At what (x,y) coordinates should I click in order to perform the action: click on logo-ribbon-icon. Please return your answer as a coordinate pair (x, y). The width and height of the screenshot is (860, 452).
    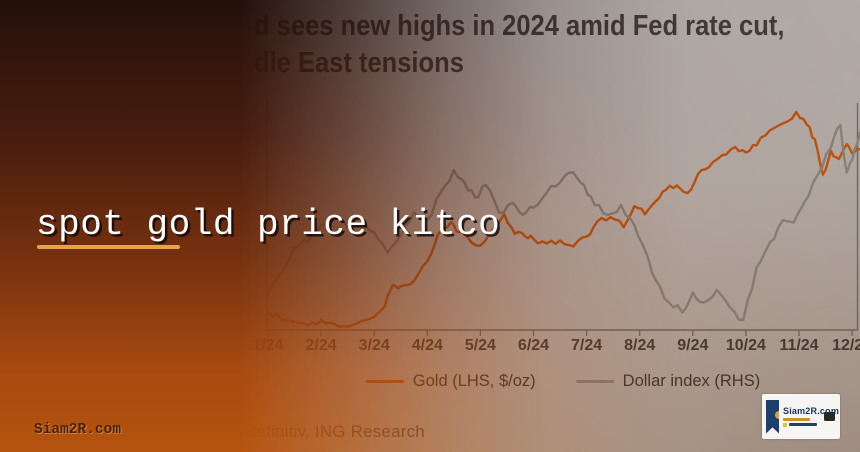
    Looking at the image, I should click on (772, 416).